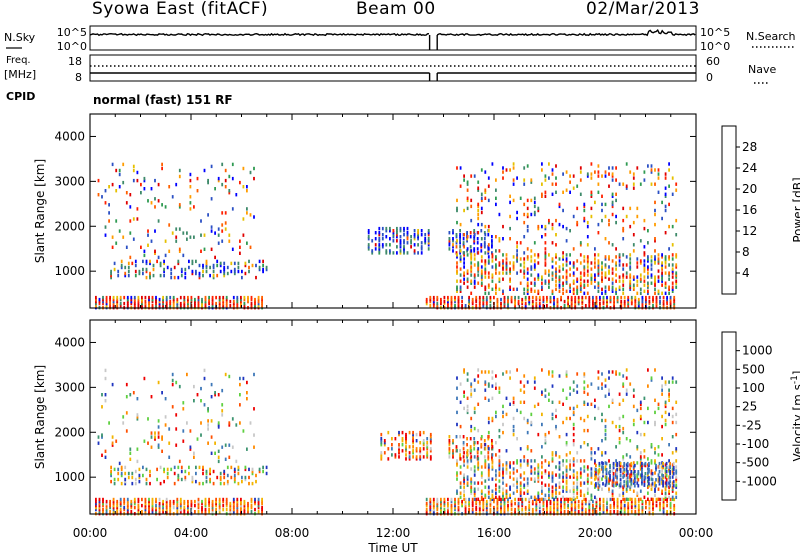 The height and width of the screenshot is (554, 800). What do you see at coordinates (795, 416) in the screenshot?
I see `velocity-colorbar-title: Velocity [m s-1]` at bounding box center [795, 416].